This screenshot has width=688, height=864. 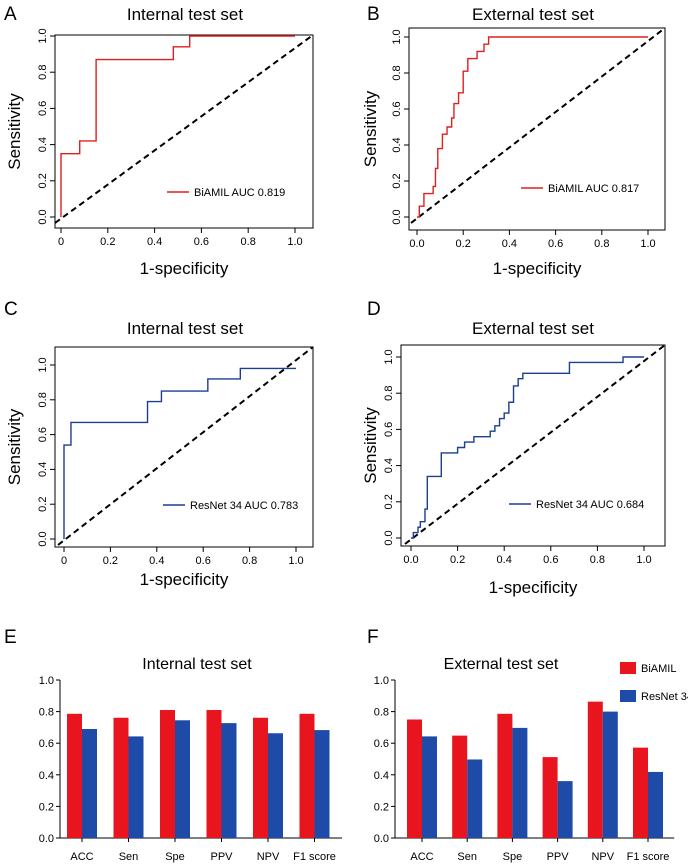 What do you see at coordinates (664, 697) in the screenshot?
I see `legend-label: ResNet 34` at bounding box center [664, 697].